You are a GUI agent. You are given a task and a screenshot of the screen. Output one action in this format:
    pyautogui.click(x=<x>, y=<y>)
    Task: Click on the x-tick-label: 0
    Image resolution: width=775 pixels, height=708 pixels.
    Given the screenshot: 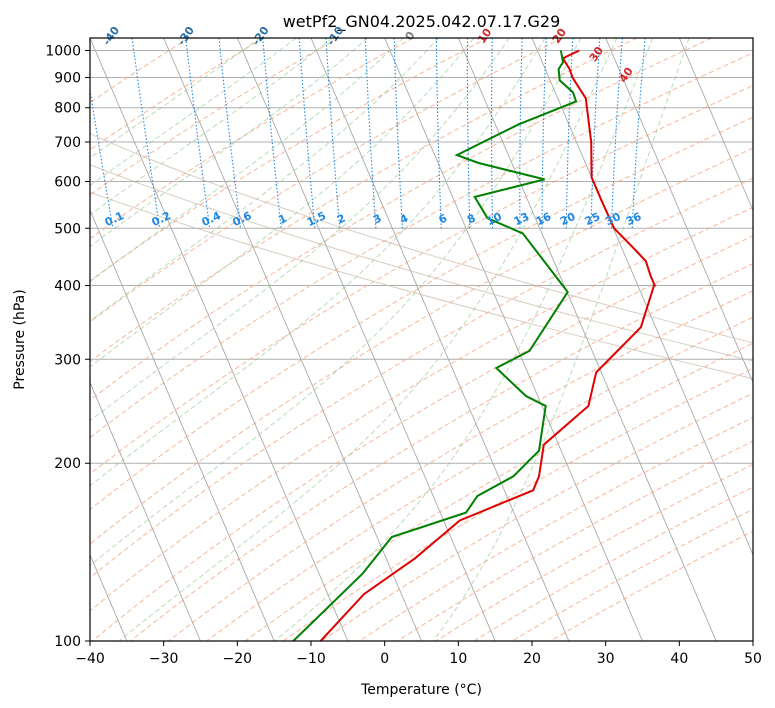 What is the action you would take?
    pyautogui.click(x=384, y=659)
    